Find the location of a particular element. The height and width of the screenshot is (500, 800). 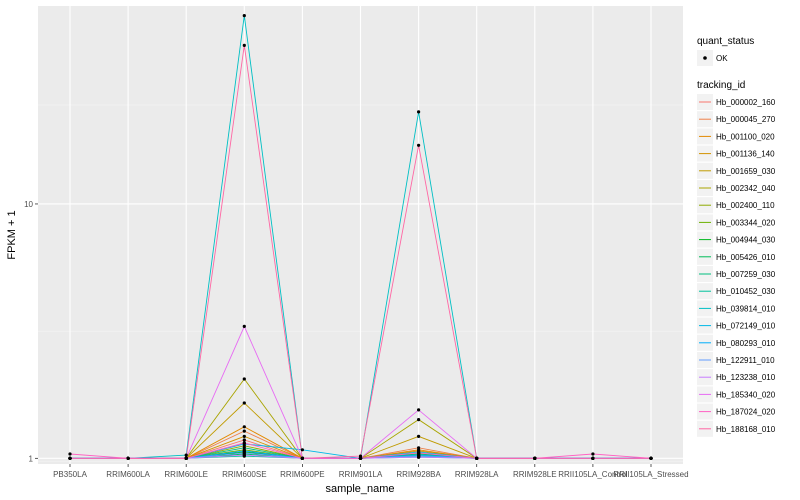

x-axis-title: sample_name is located at coordinates (359, 489).